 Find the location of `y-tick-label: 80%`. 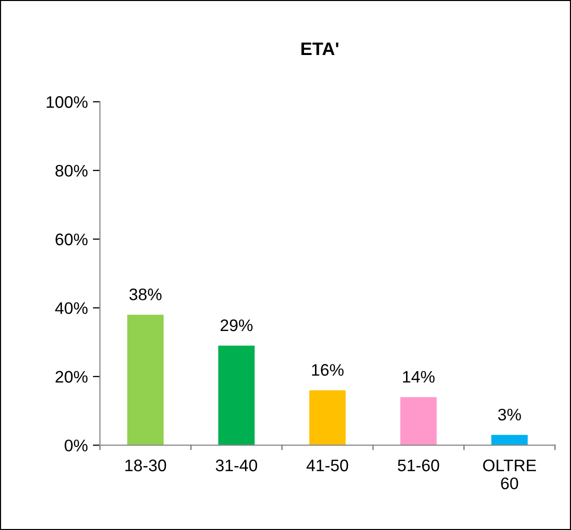

y-tick-label: 80% is located at coordinates (71, 170).